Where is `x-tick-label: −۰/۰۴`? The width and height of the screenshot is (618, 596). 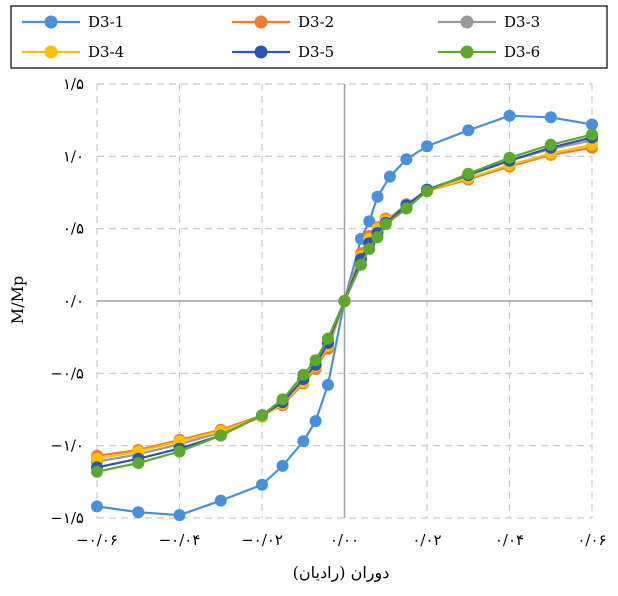
x-tick-label: −۰/۰۴ is located at coordinates (180, 540).